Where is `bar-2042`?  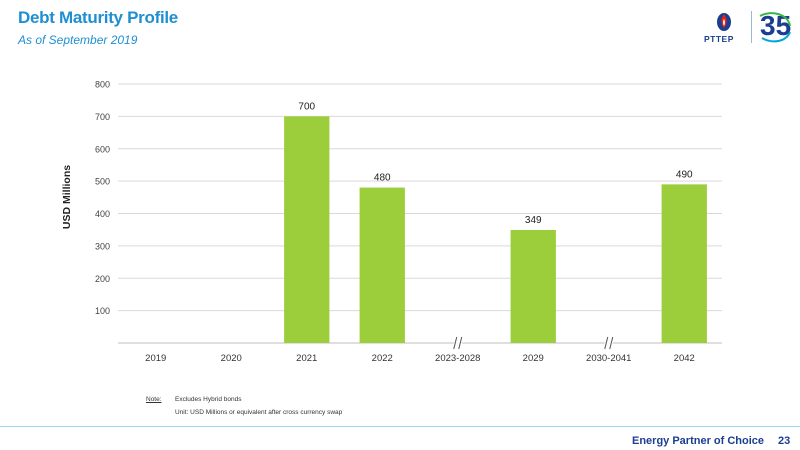 bar-2042 is located at coordinates (684, 263).